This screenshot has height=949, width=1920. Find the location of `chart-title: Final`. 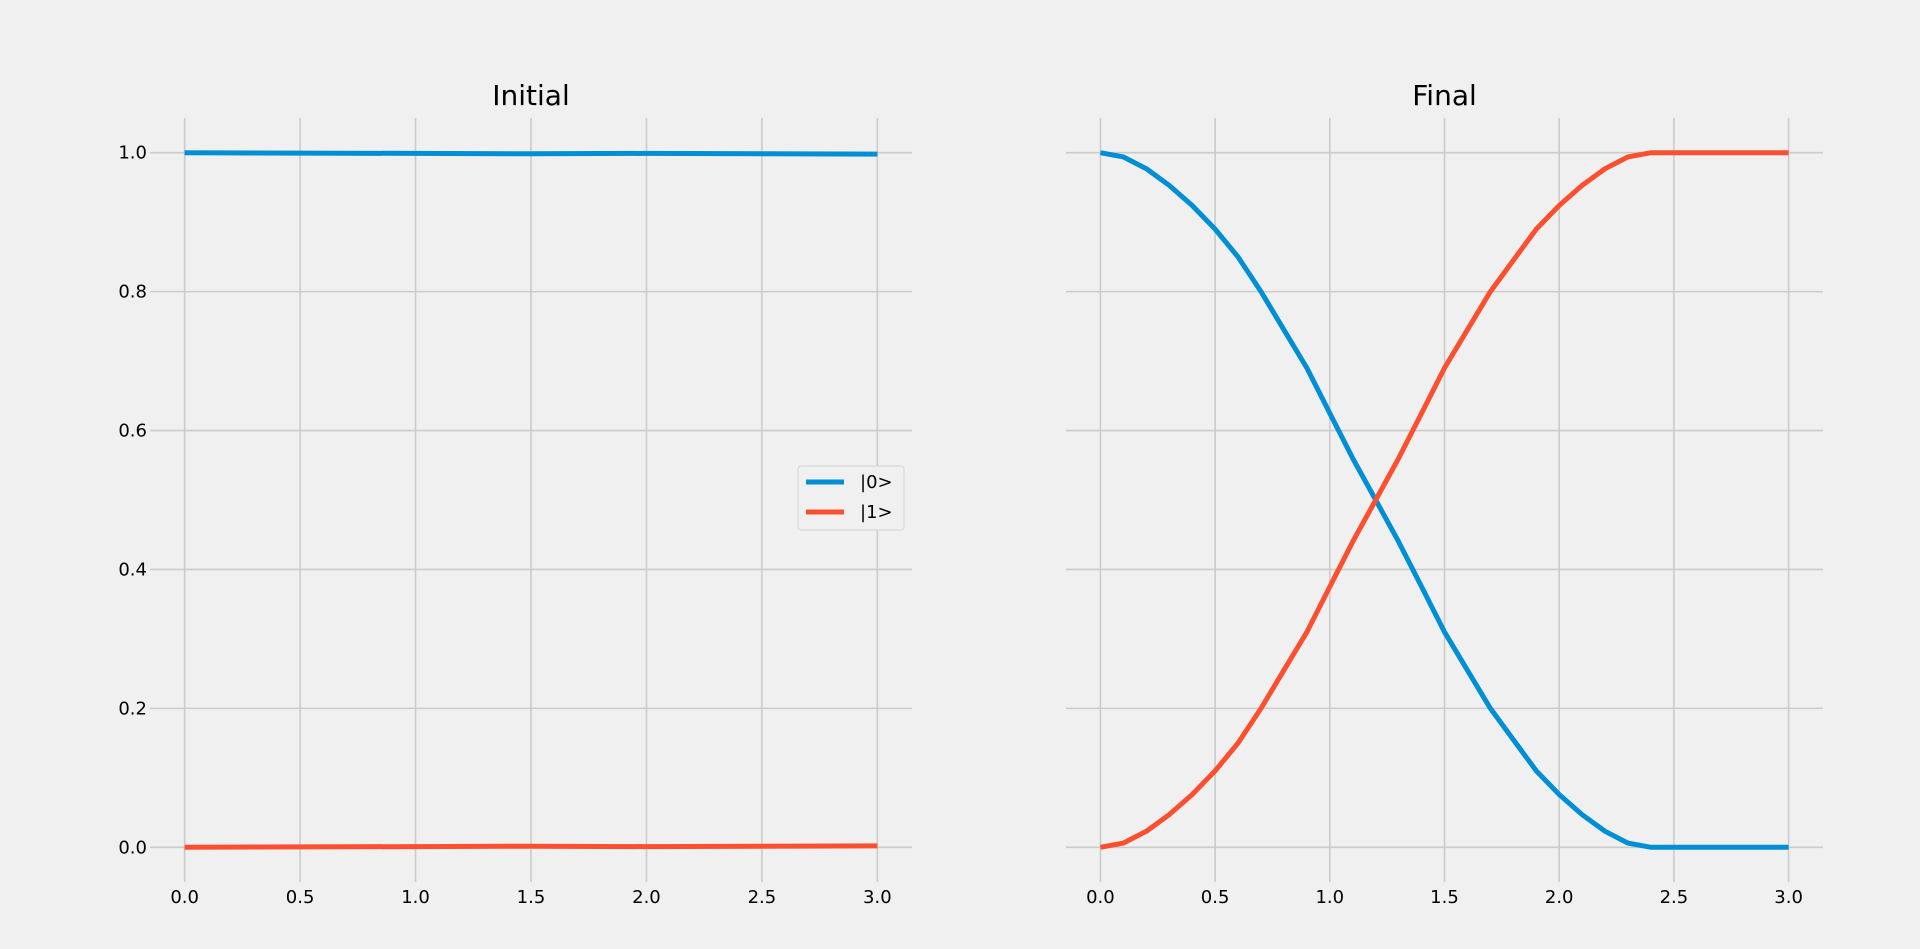

chart-title: Final is located at coordinates (1444, 95).